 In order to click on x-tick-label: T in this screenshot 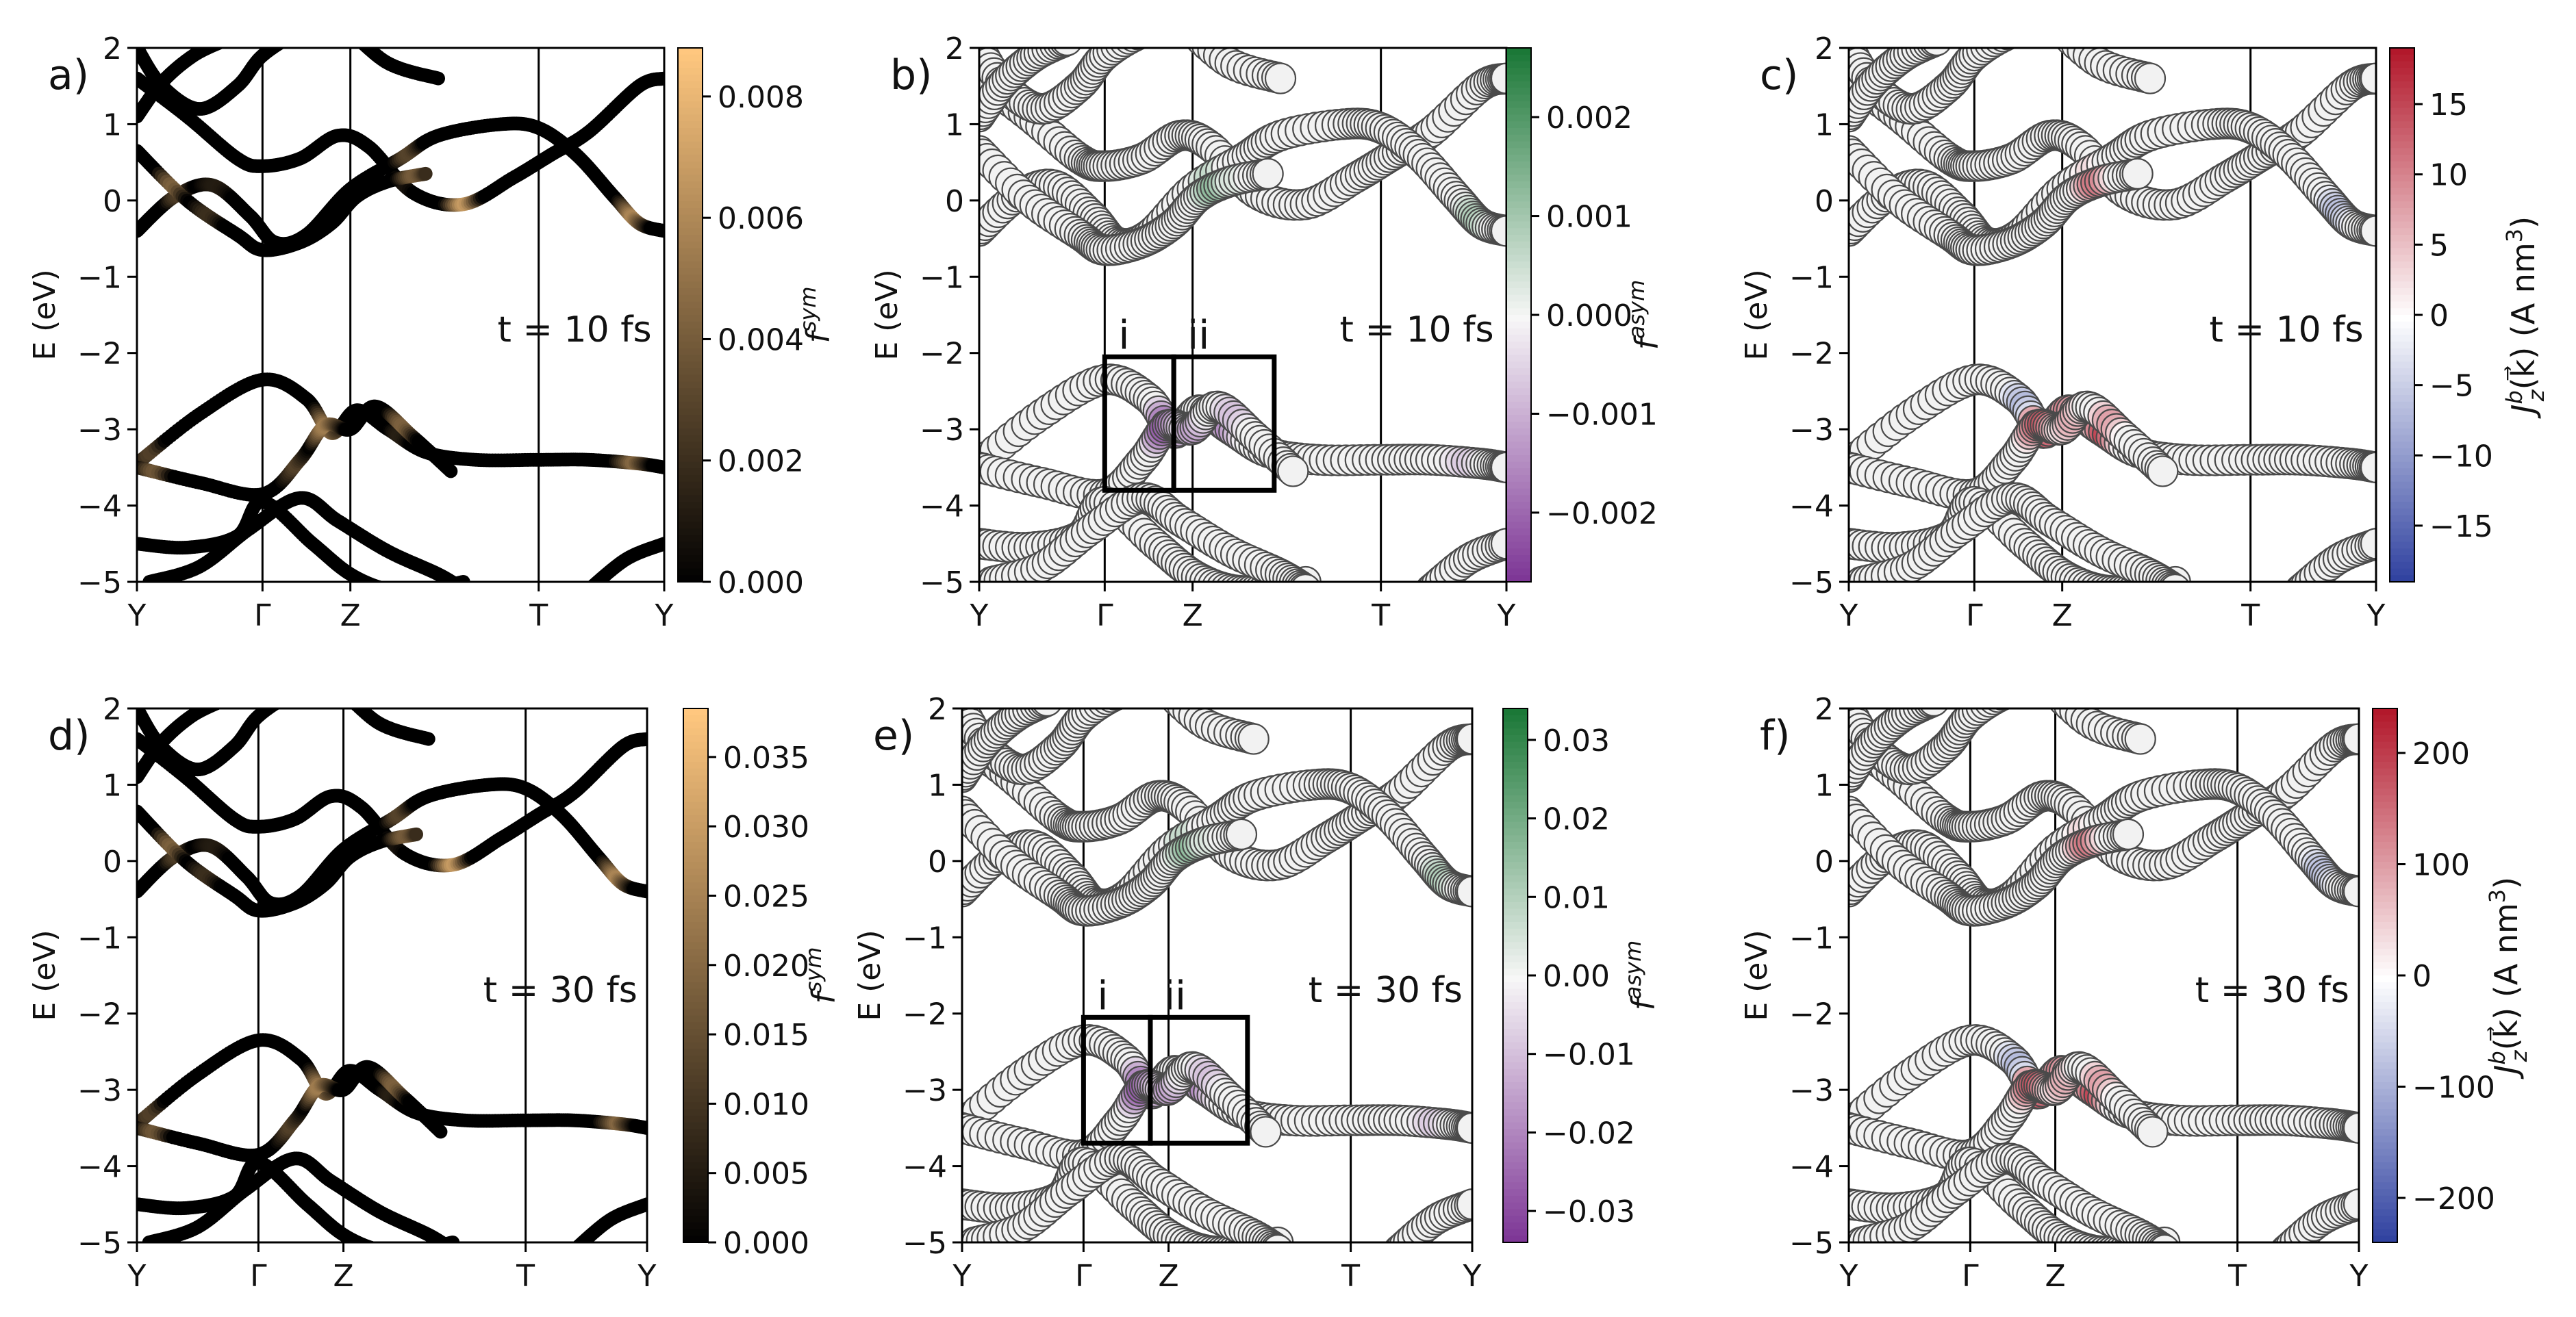, I will do `click(1380, 615)`.